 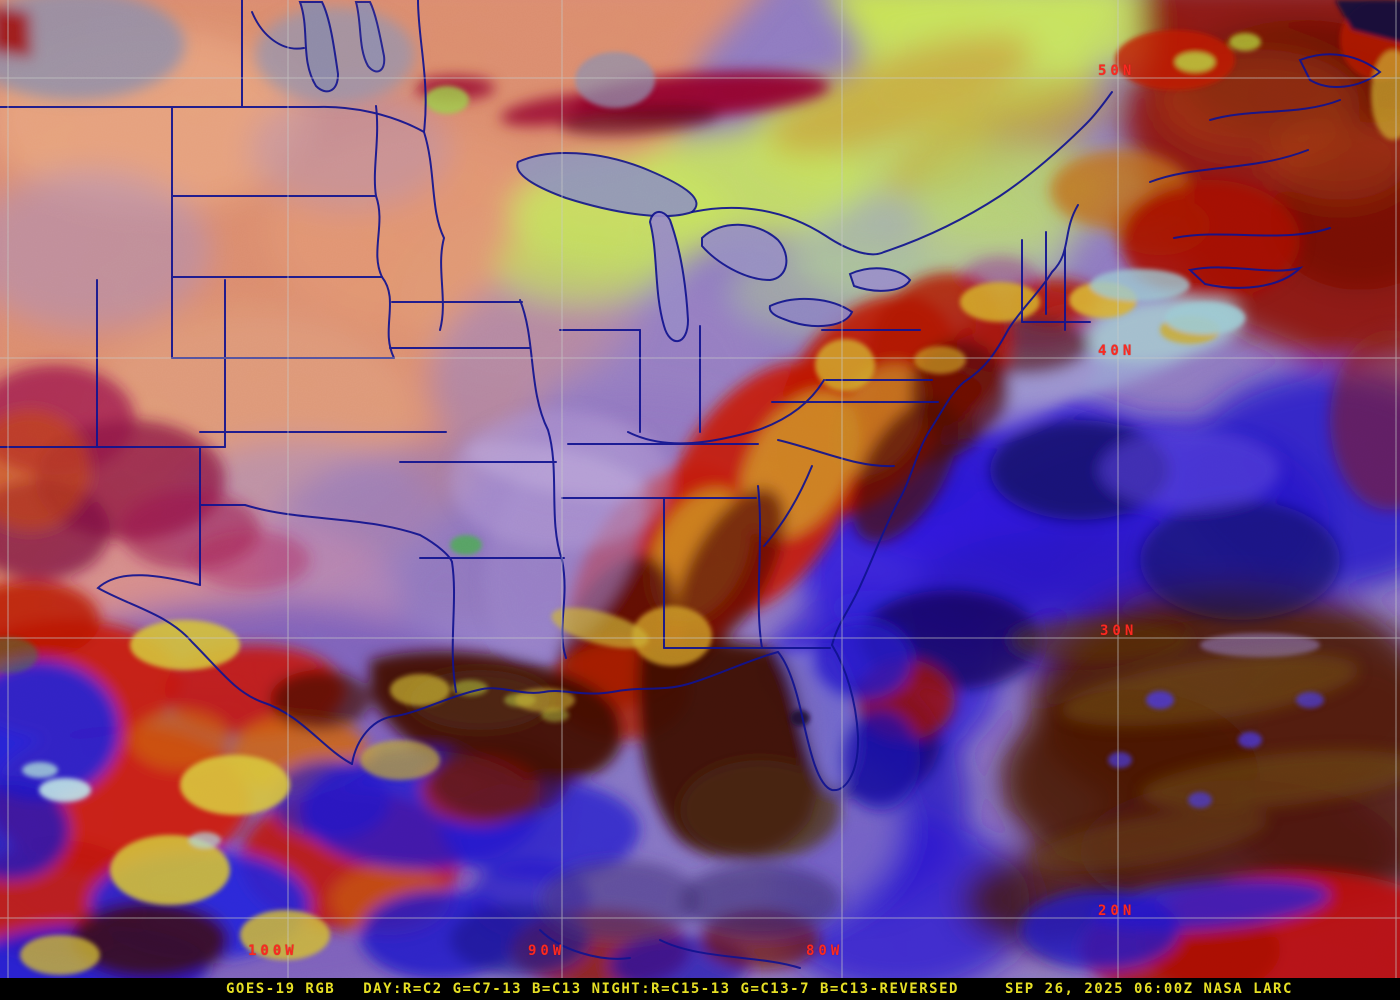 I want to click on lon-label-100w: 100W, so click(x=273, y=951).